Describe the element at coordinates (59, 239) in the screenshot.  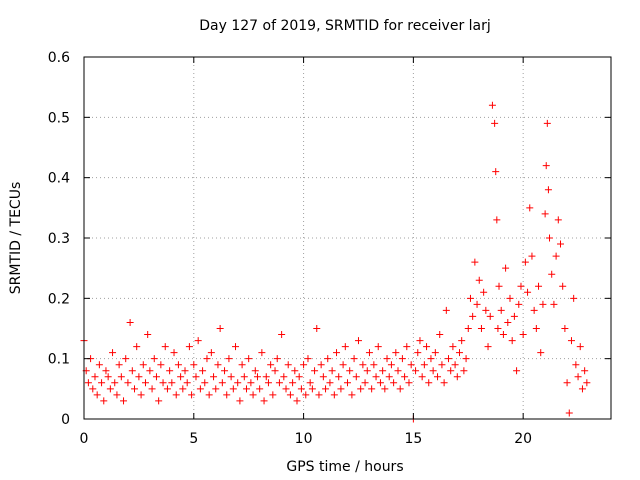
I see `y-tick-label: 0.3` at that location.